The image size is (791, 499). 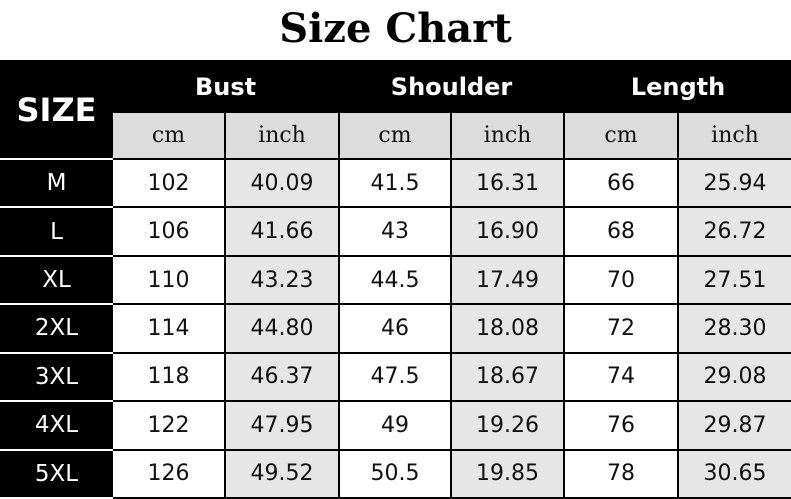 I want to click on table-row: M 102 40.09 41.5 16.31 66 25.94, so click(x=395, y=183).